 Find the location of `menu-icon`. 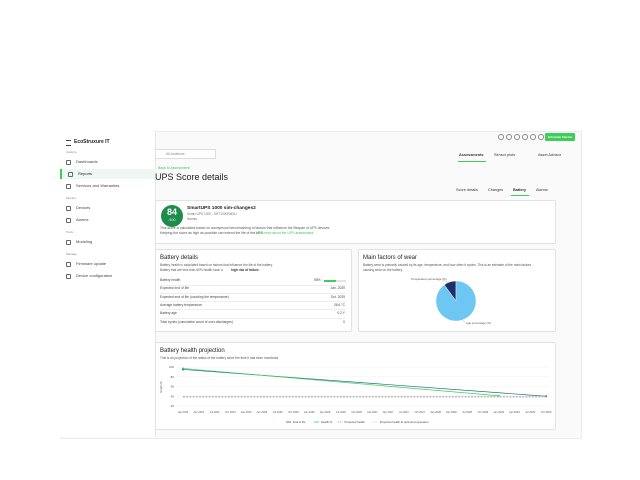

menu-icon is located at coordinates (68, 143).